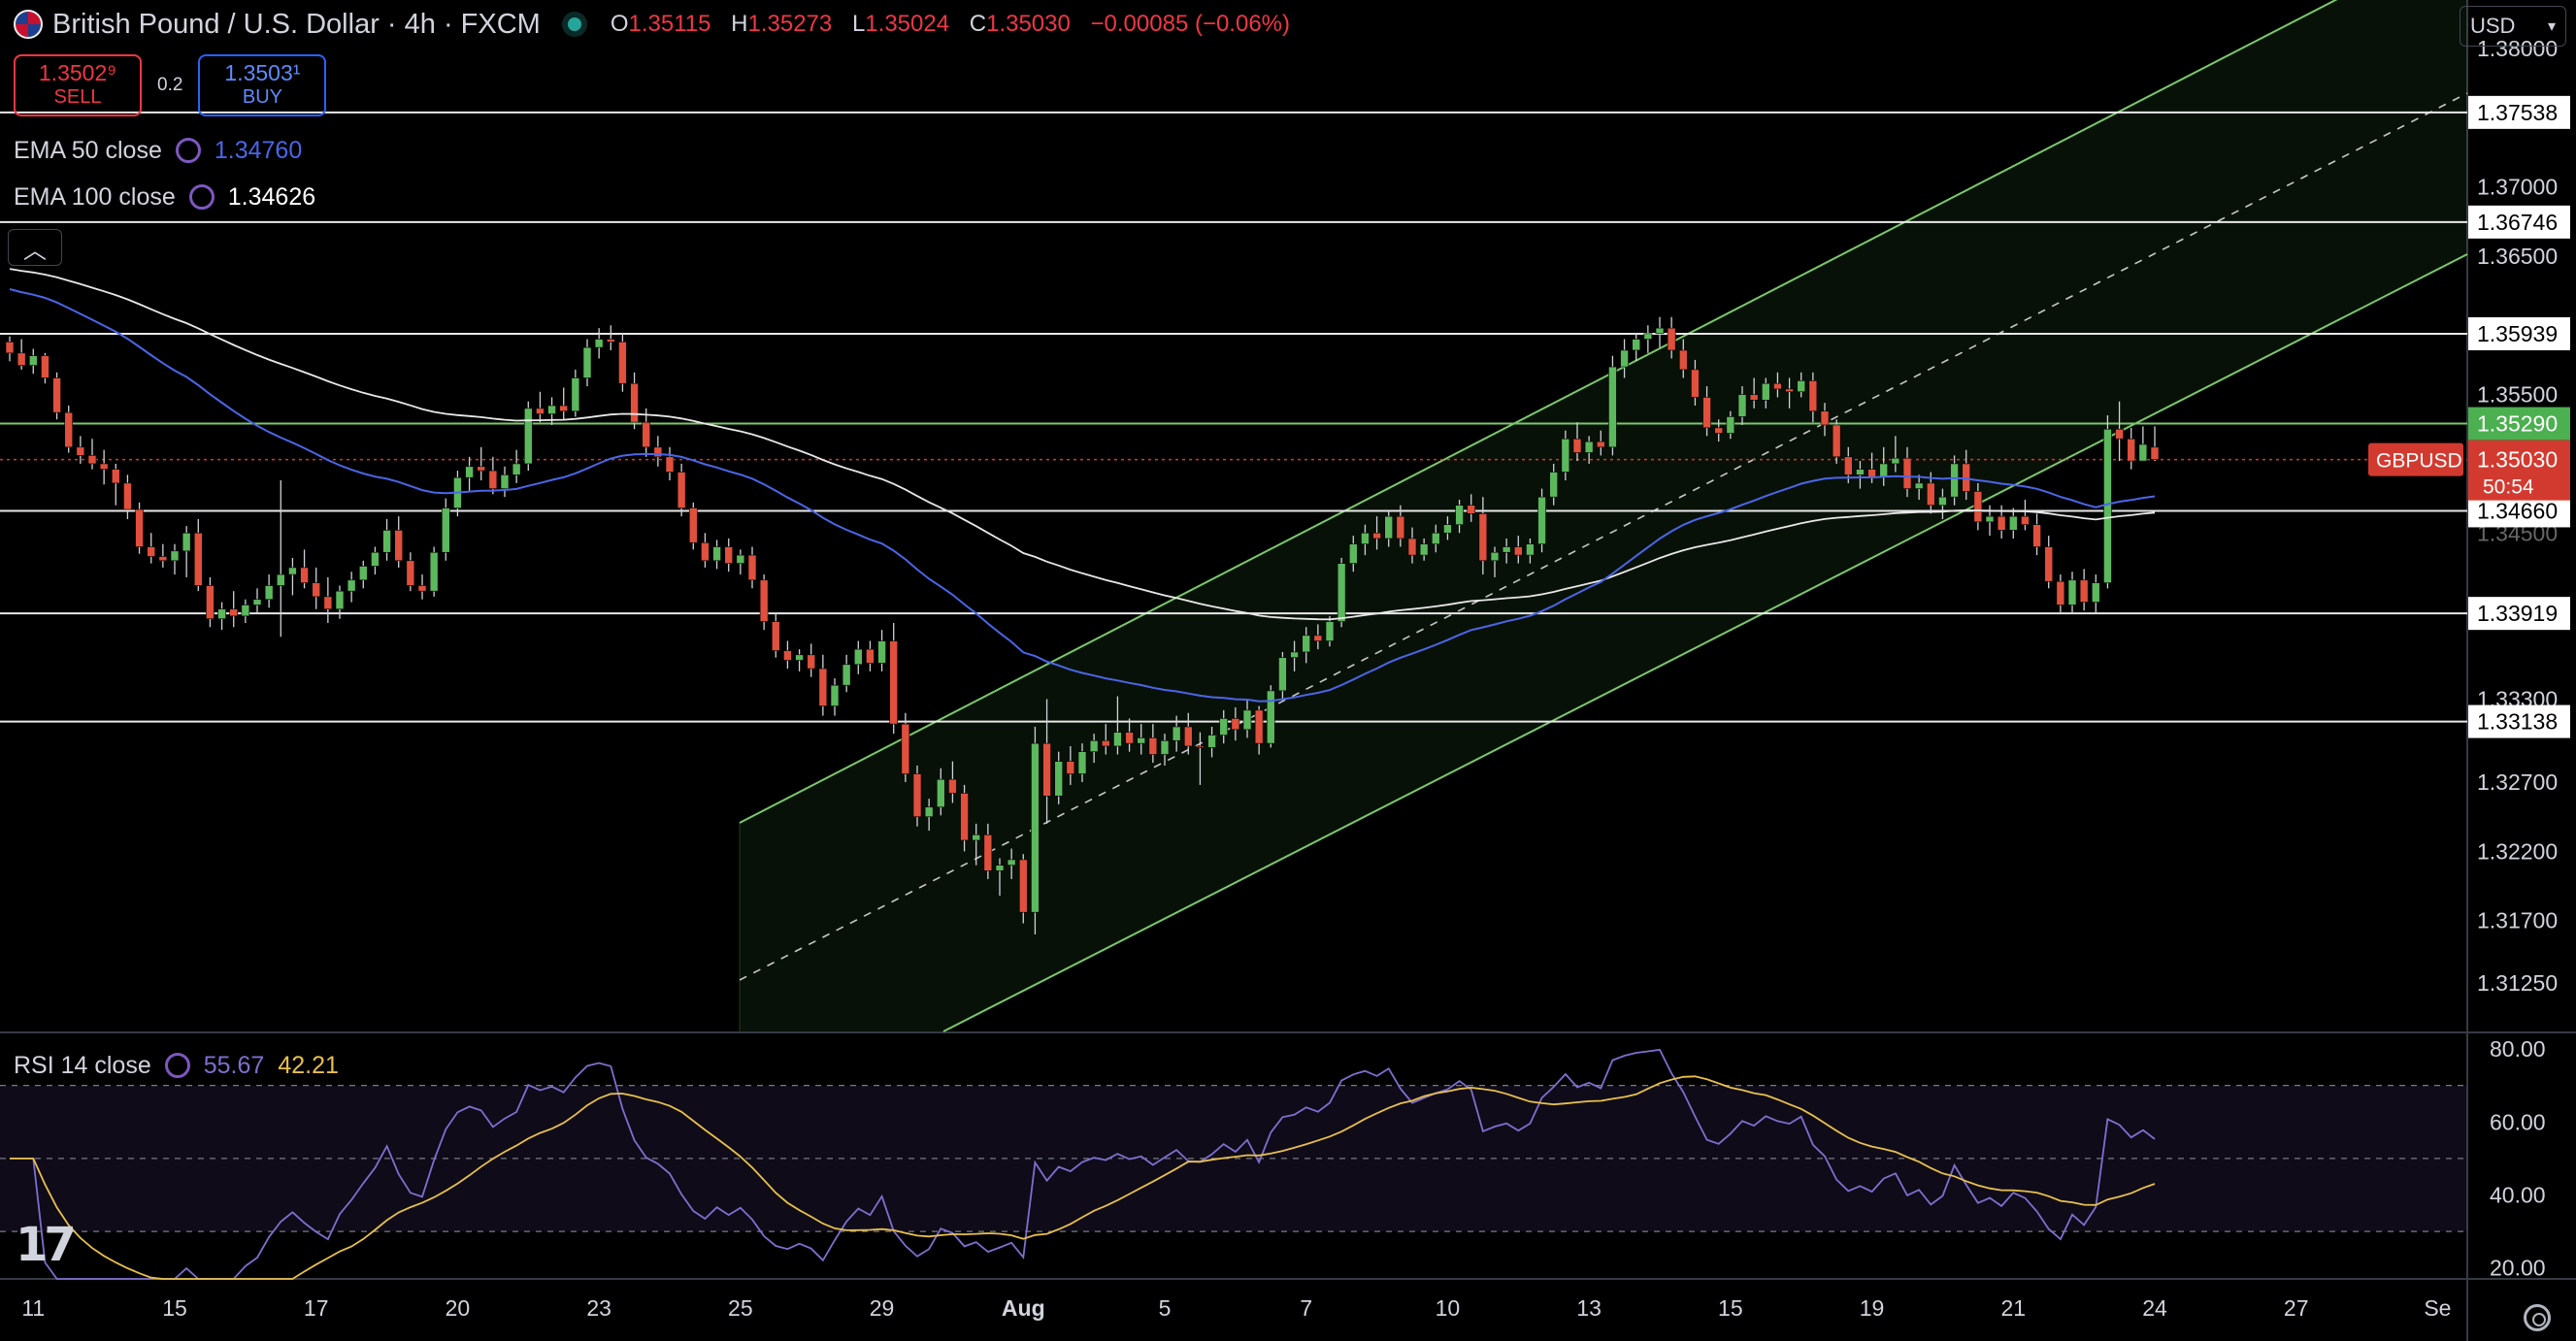 This screenshot has height=1341, width=2576. I want to click on time-tick-label: 23, so click(598, 1308).